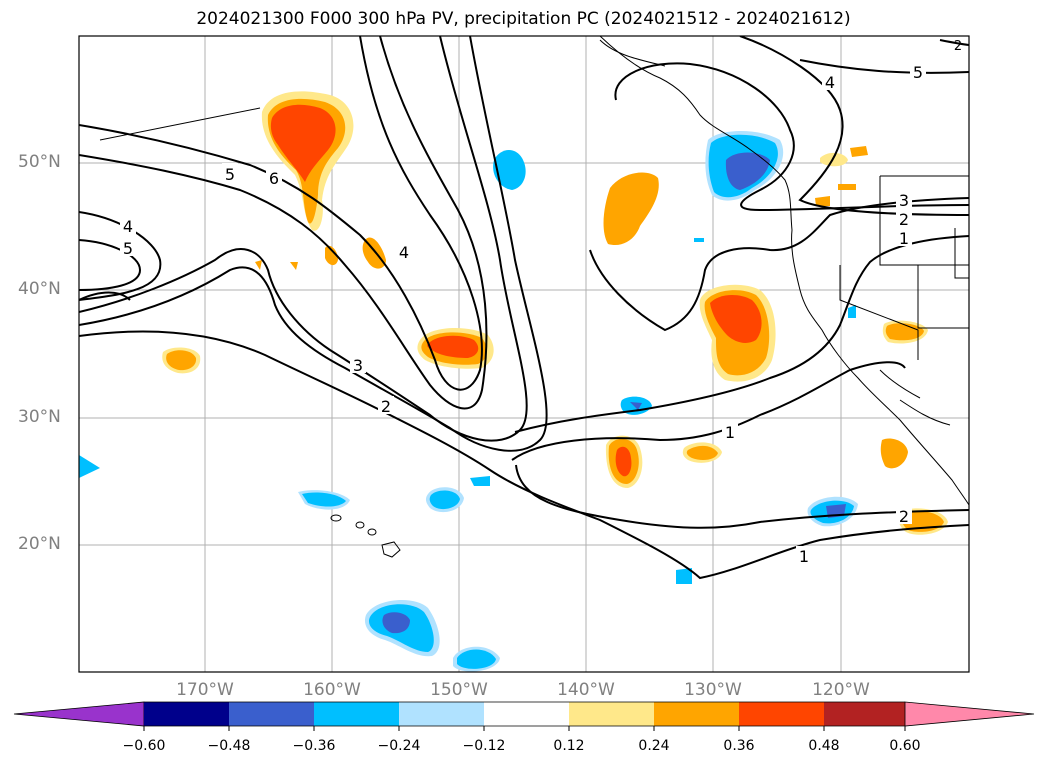 This screenshot has height=765, width=1047. I want to click on lon-label: 160°W, so click(332, 690).